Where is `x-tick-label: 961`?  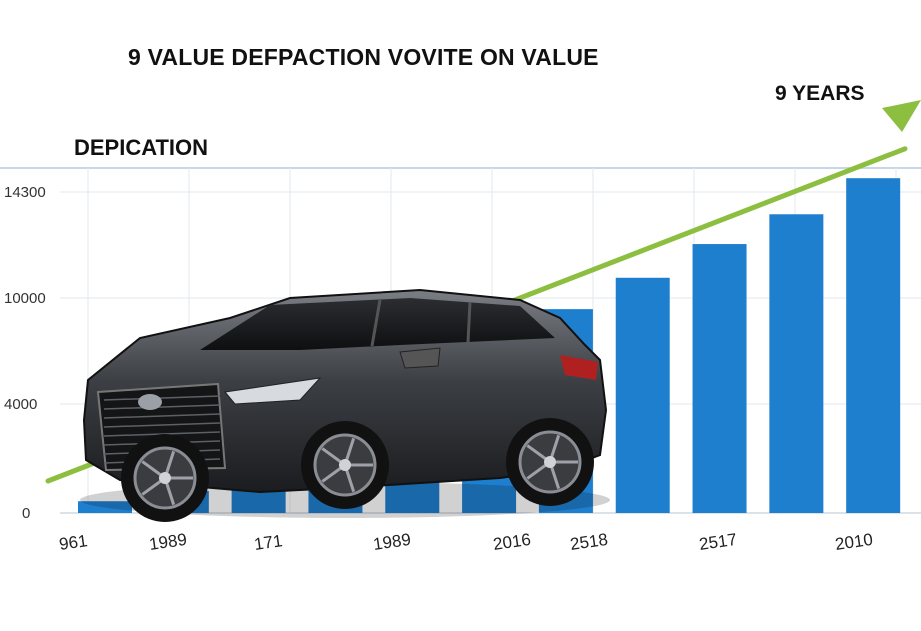 x-tick-label: 961 is located at coordinates (73, 542).